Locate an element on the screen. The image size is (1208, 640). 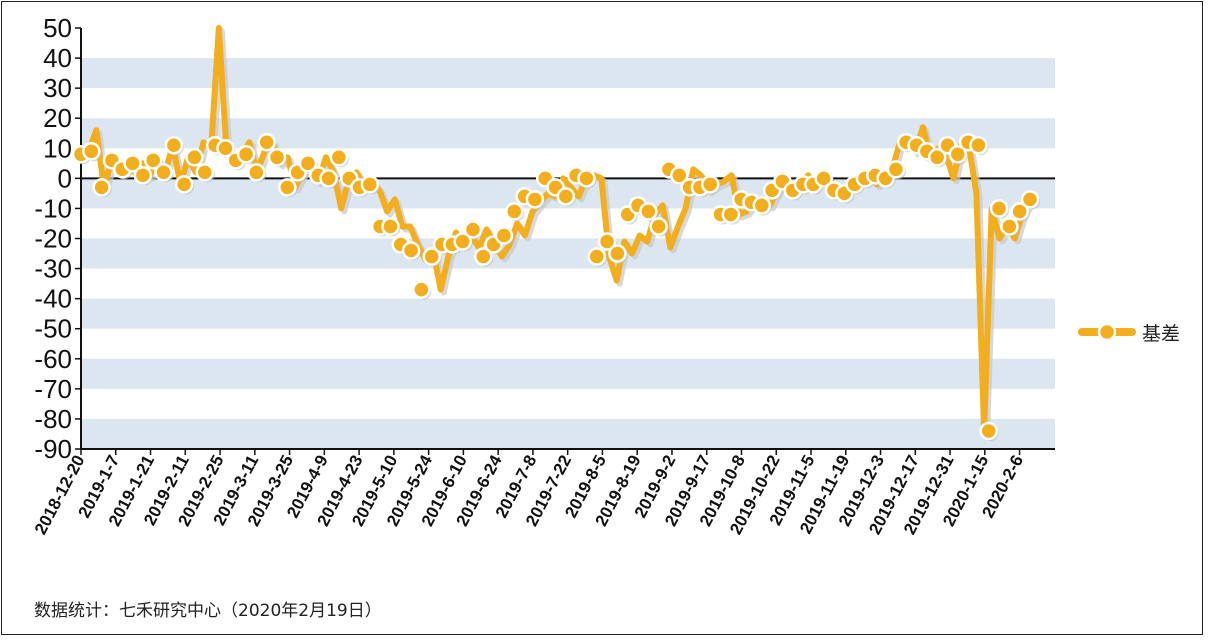
y-tick-label: -50 is located at coordinates (53, 329).